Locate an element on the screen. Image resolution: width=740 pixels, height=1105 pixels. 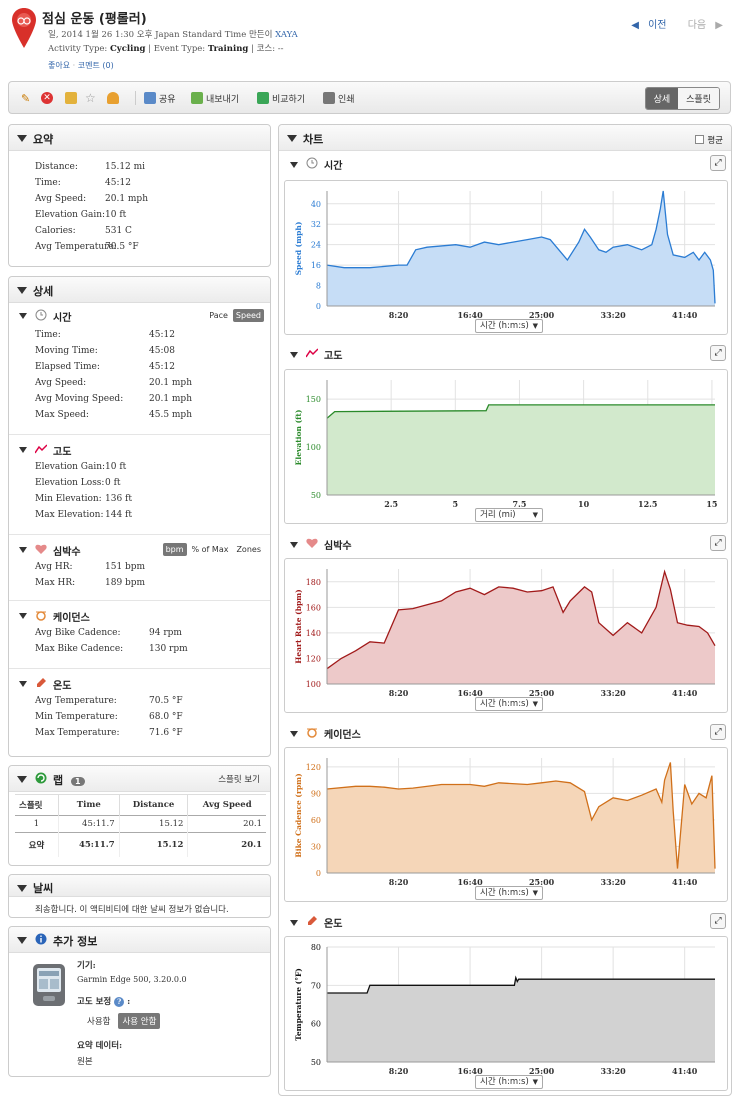
series-area is located at coordinates (521, 449).